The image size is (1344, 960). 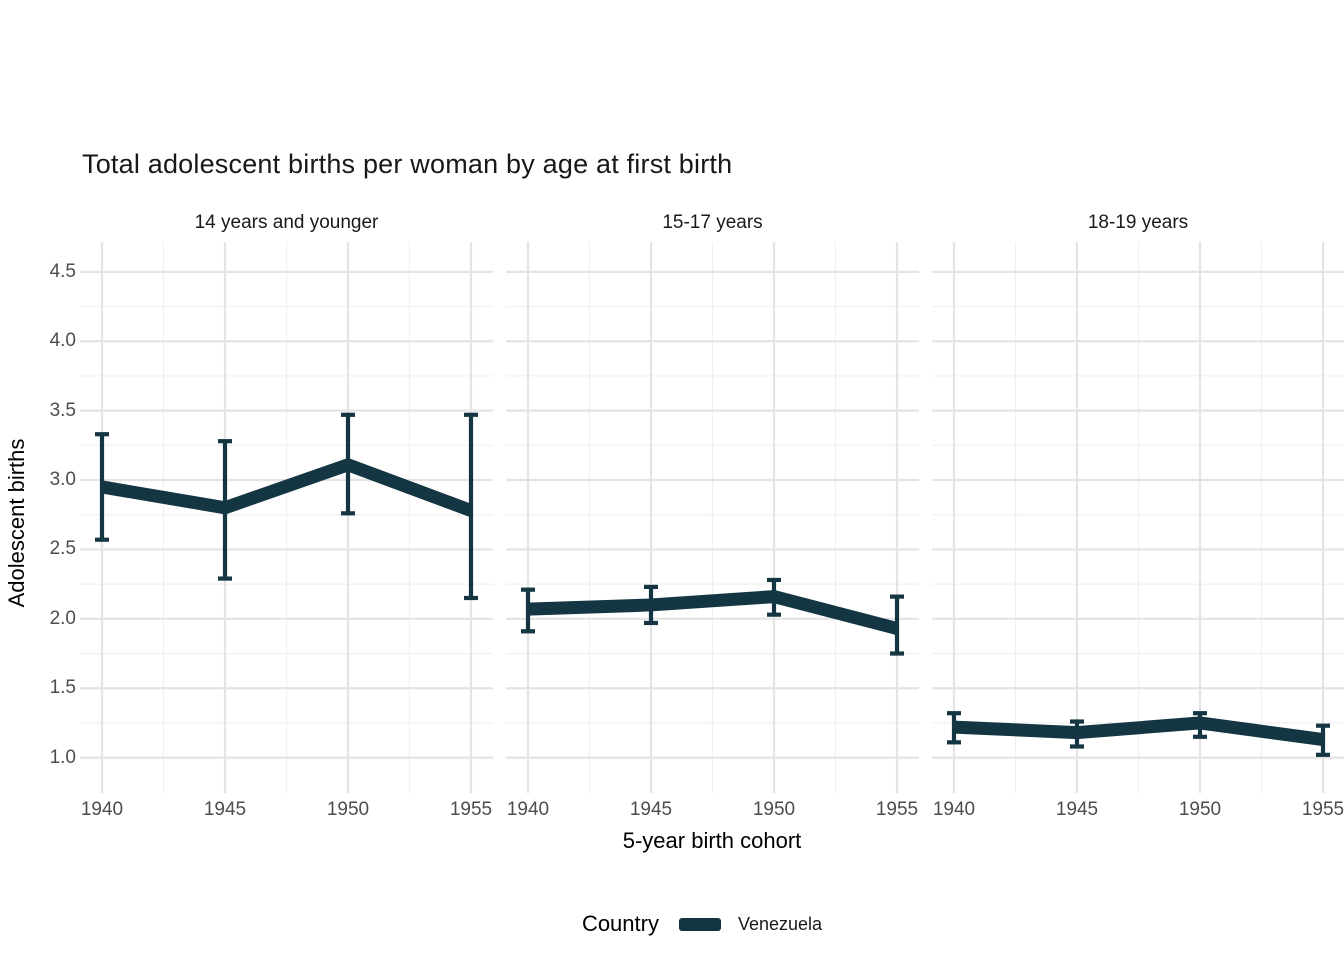 What do you see at coordinates (62, 757) in the screenshot?
I see `y-tick-label: 1.0` at bounding box center [62, 757].